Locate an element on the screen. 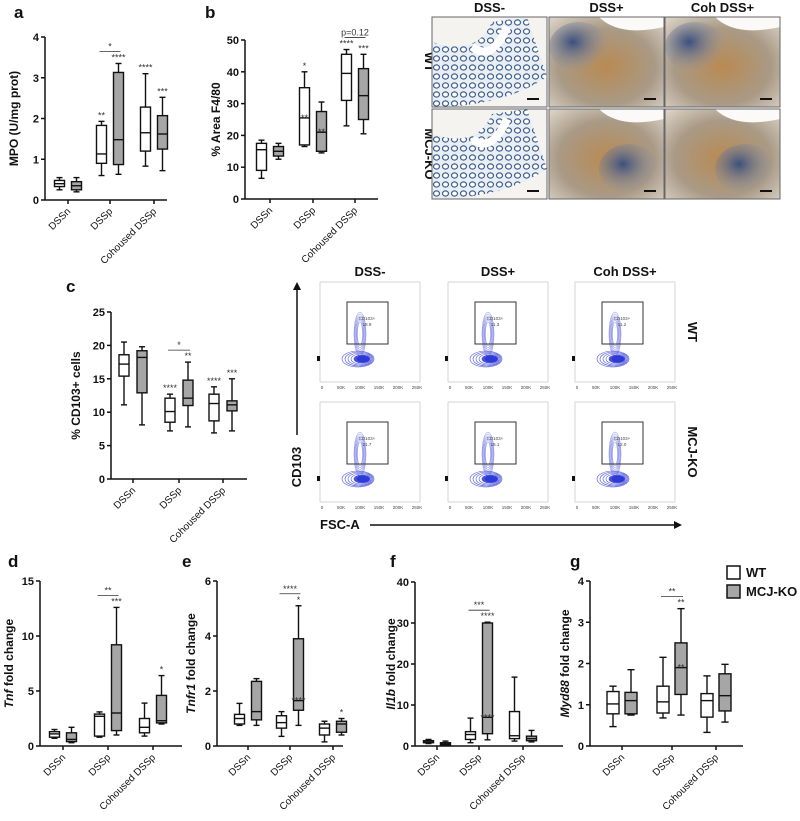 The image size is (800, 821). y-axis-label: MPO (U/mg prot) is located at coordinates (14, 118).